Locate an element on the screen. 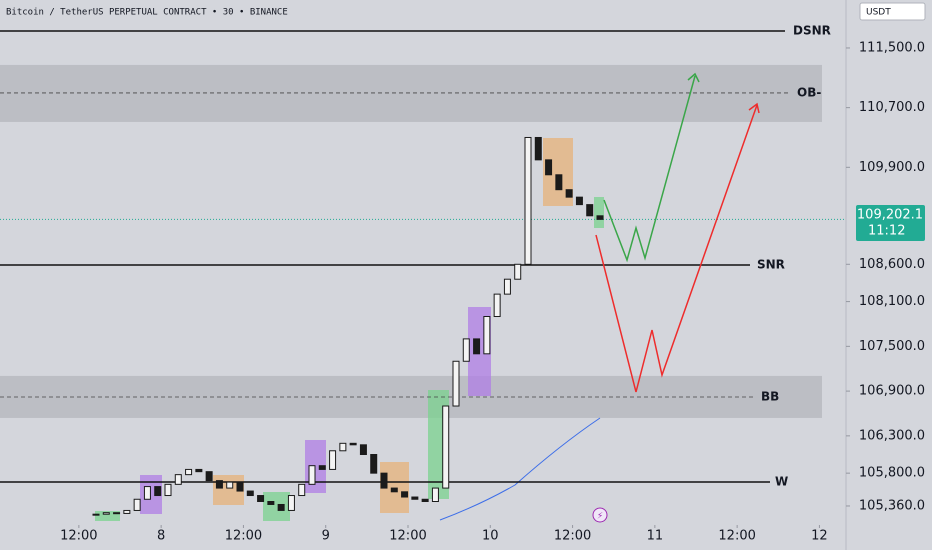 The width and height of the screenshot is (932, 550). x-tick-label: 10 is located at coordinates (490, 536).